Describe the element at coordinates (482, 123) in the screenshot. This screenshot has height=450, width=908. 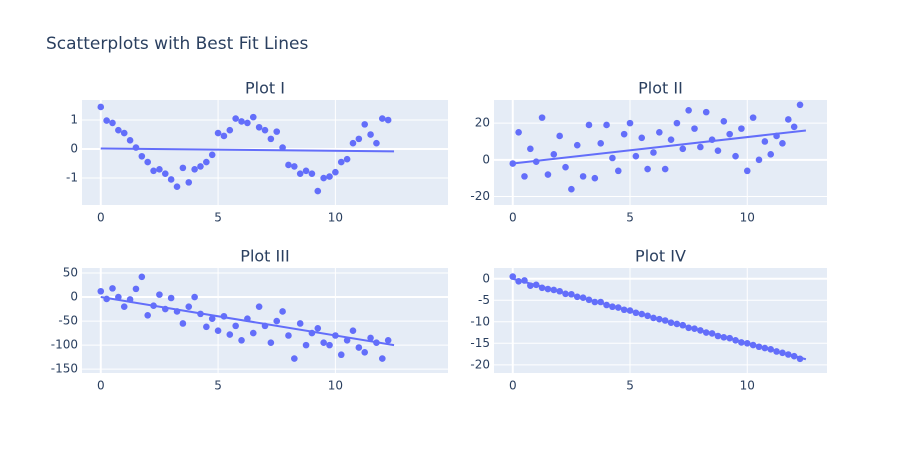
I see `y-tick-label: 20` at that location.